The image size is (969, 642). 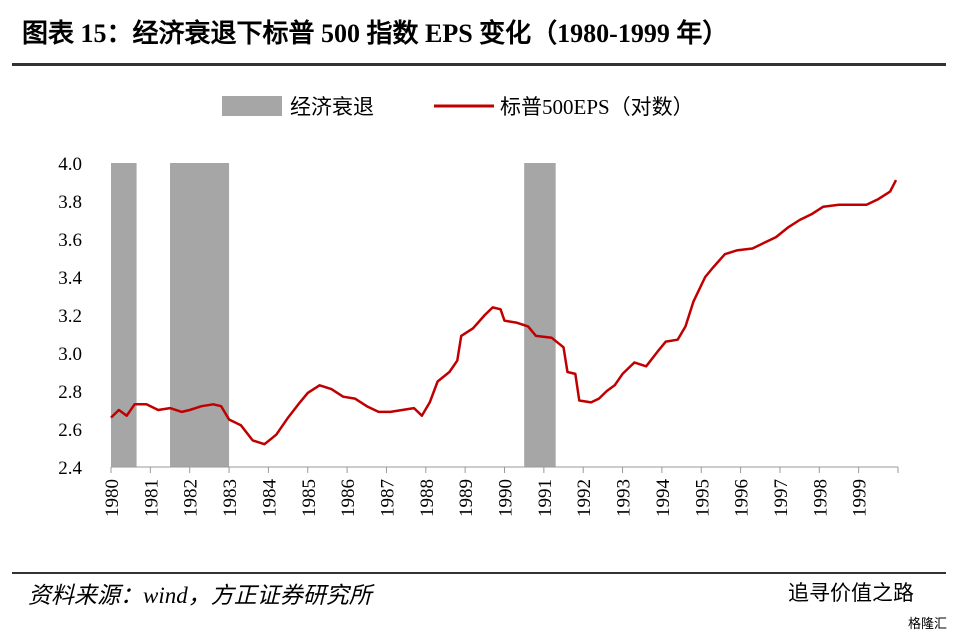 I want to click on x-tick-label: 1990, so click(x=506, y=498).